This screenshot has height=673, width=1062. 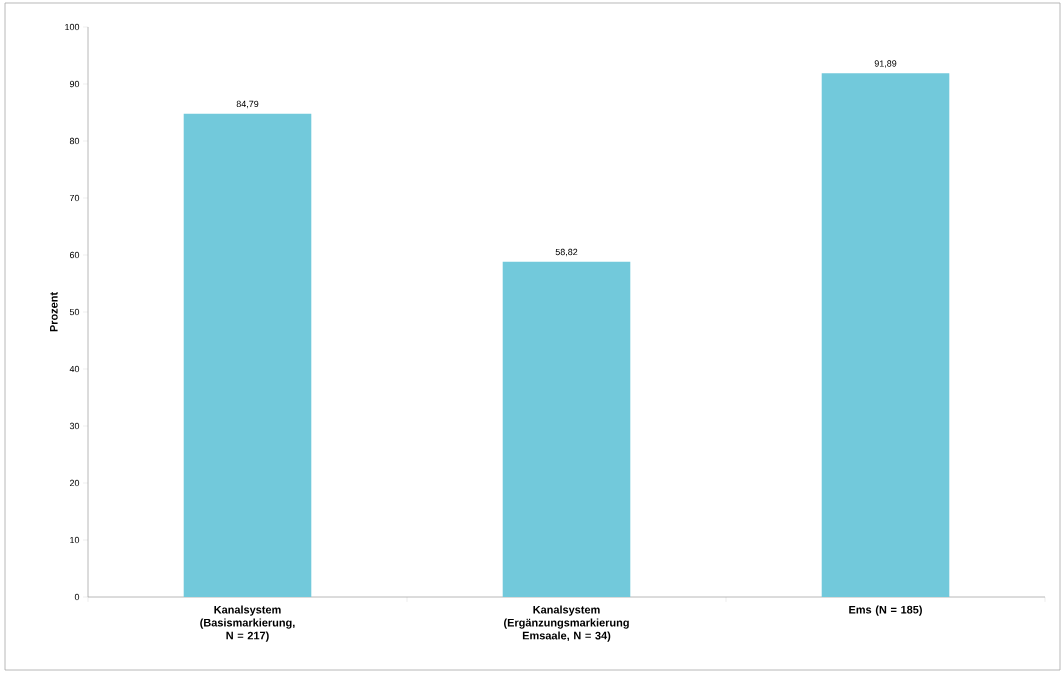 What do you see at coordinates (885, 64) in the screenshot?
I see `data-label: 91,89` at bounding box center [885, 64].